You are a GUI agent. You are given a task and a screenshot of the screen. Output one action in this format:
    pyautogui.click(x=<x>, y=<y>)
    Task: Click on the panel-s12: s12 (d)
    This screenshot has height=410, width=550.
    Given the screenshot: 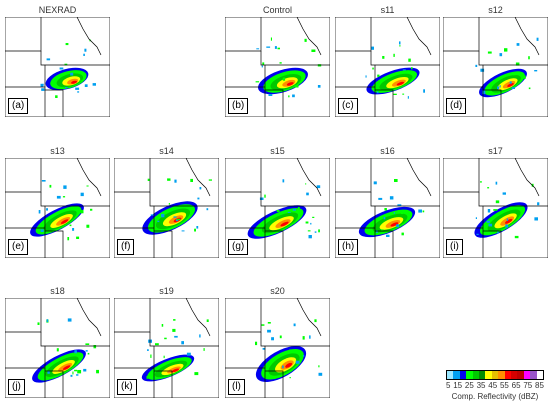 What is the action you would take?
    pyautogui.click(x=495, y=61)
    